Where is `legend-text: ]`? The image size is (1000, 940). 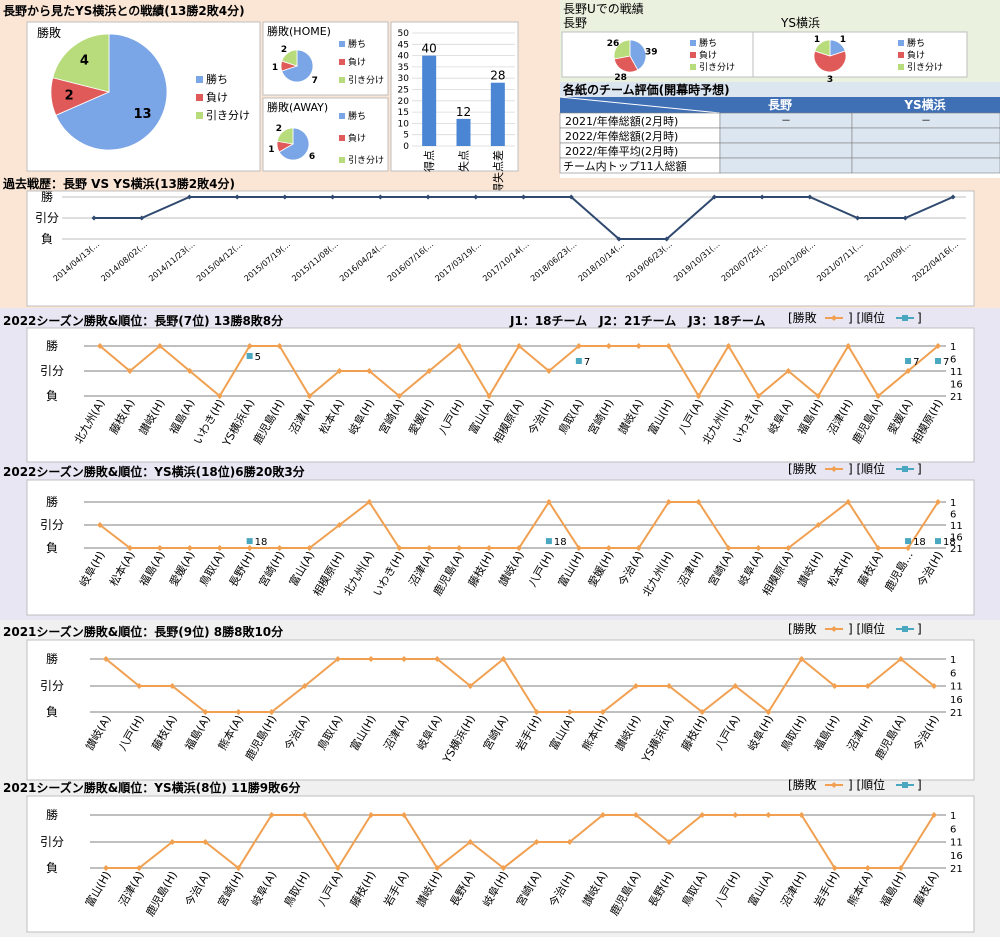
legend-text: ] is located at coordinates (919, 469).